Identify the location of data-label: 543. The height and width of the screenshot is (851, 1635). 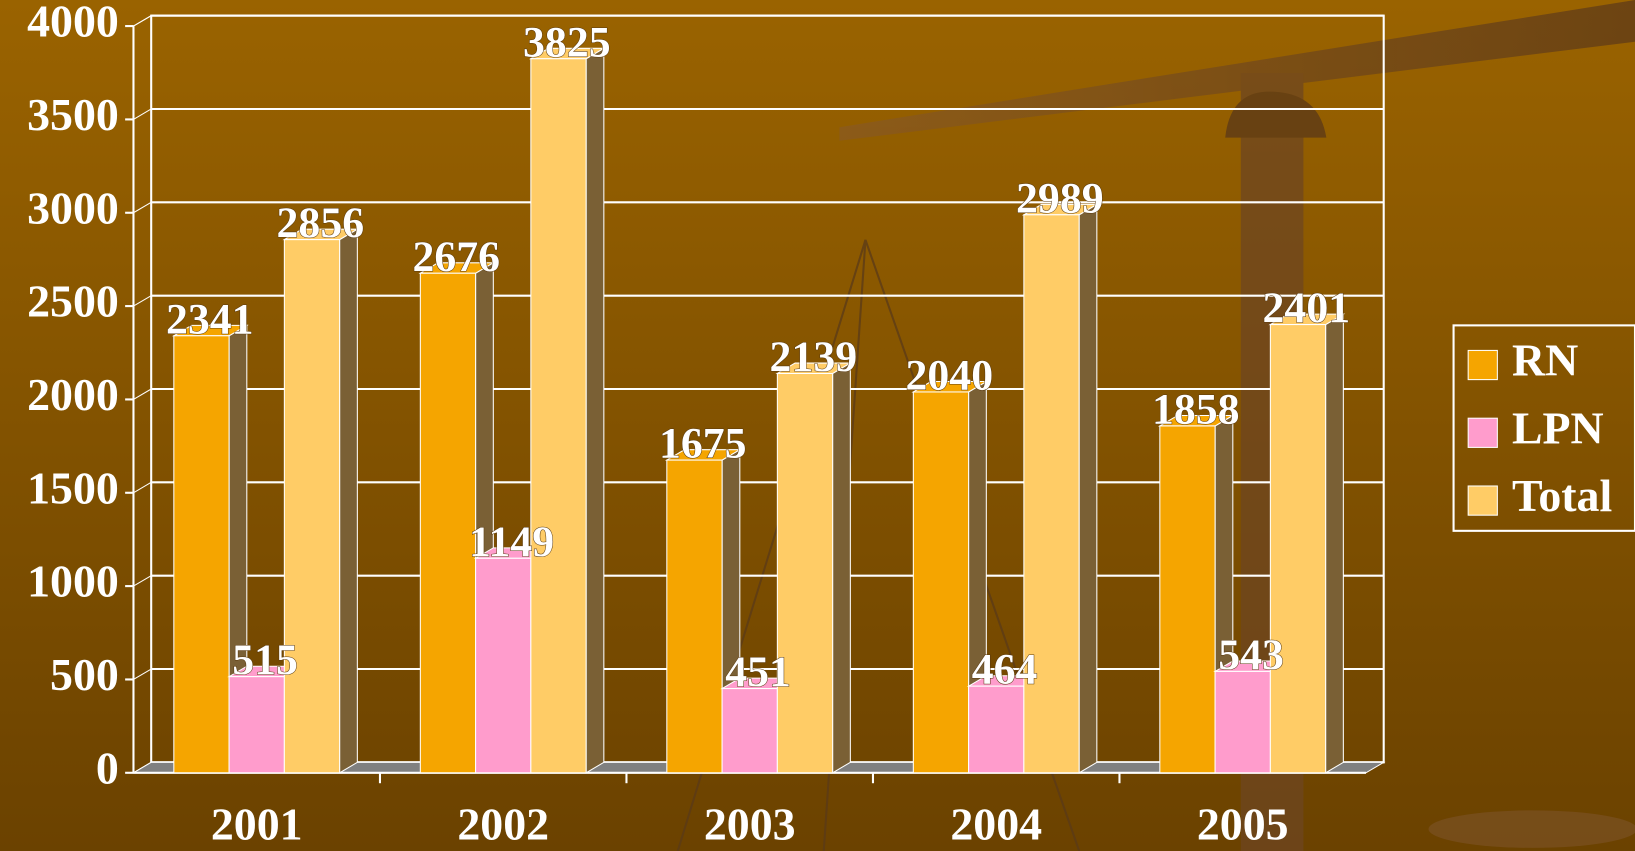
(1251, 655).